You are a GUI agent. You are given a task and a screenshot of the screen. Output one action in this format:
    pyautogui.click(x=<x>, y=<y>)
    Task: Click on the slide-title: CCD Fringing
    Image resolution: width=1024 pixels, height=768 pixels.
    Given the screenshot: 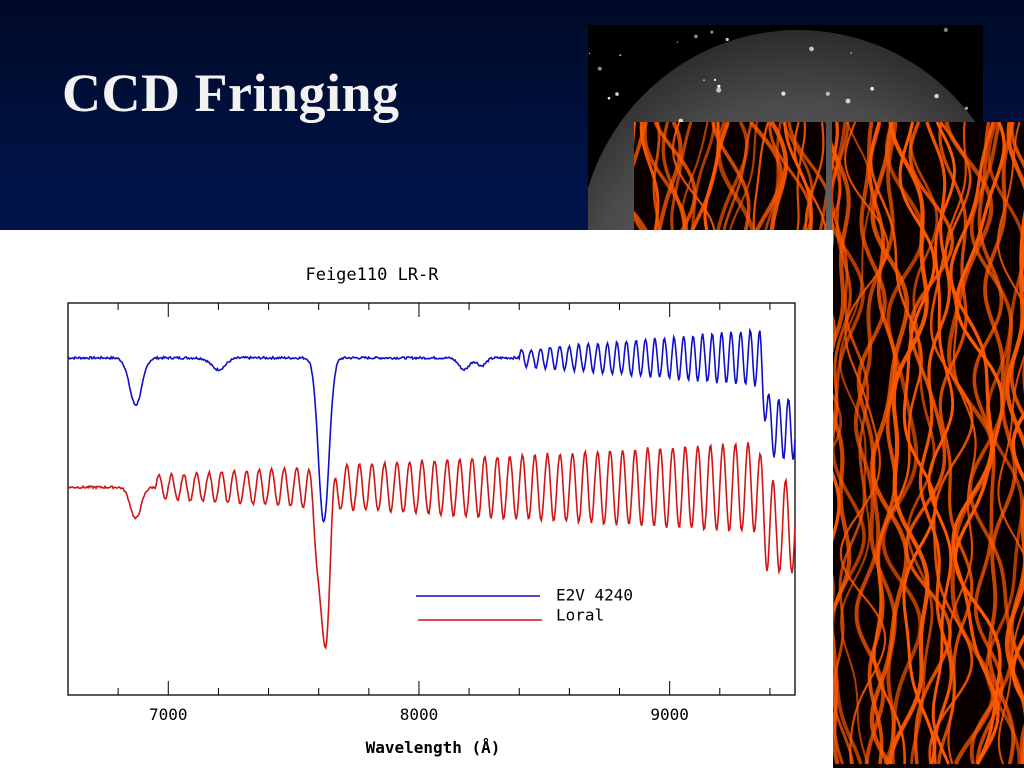 What is the action you would take?
    pyautogui.click(x=231, y=93)
    